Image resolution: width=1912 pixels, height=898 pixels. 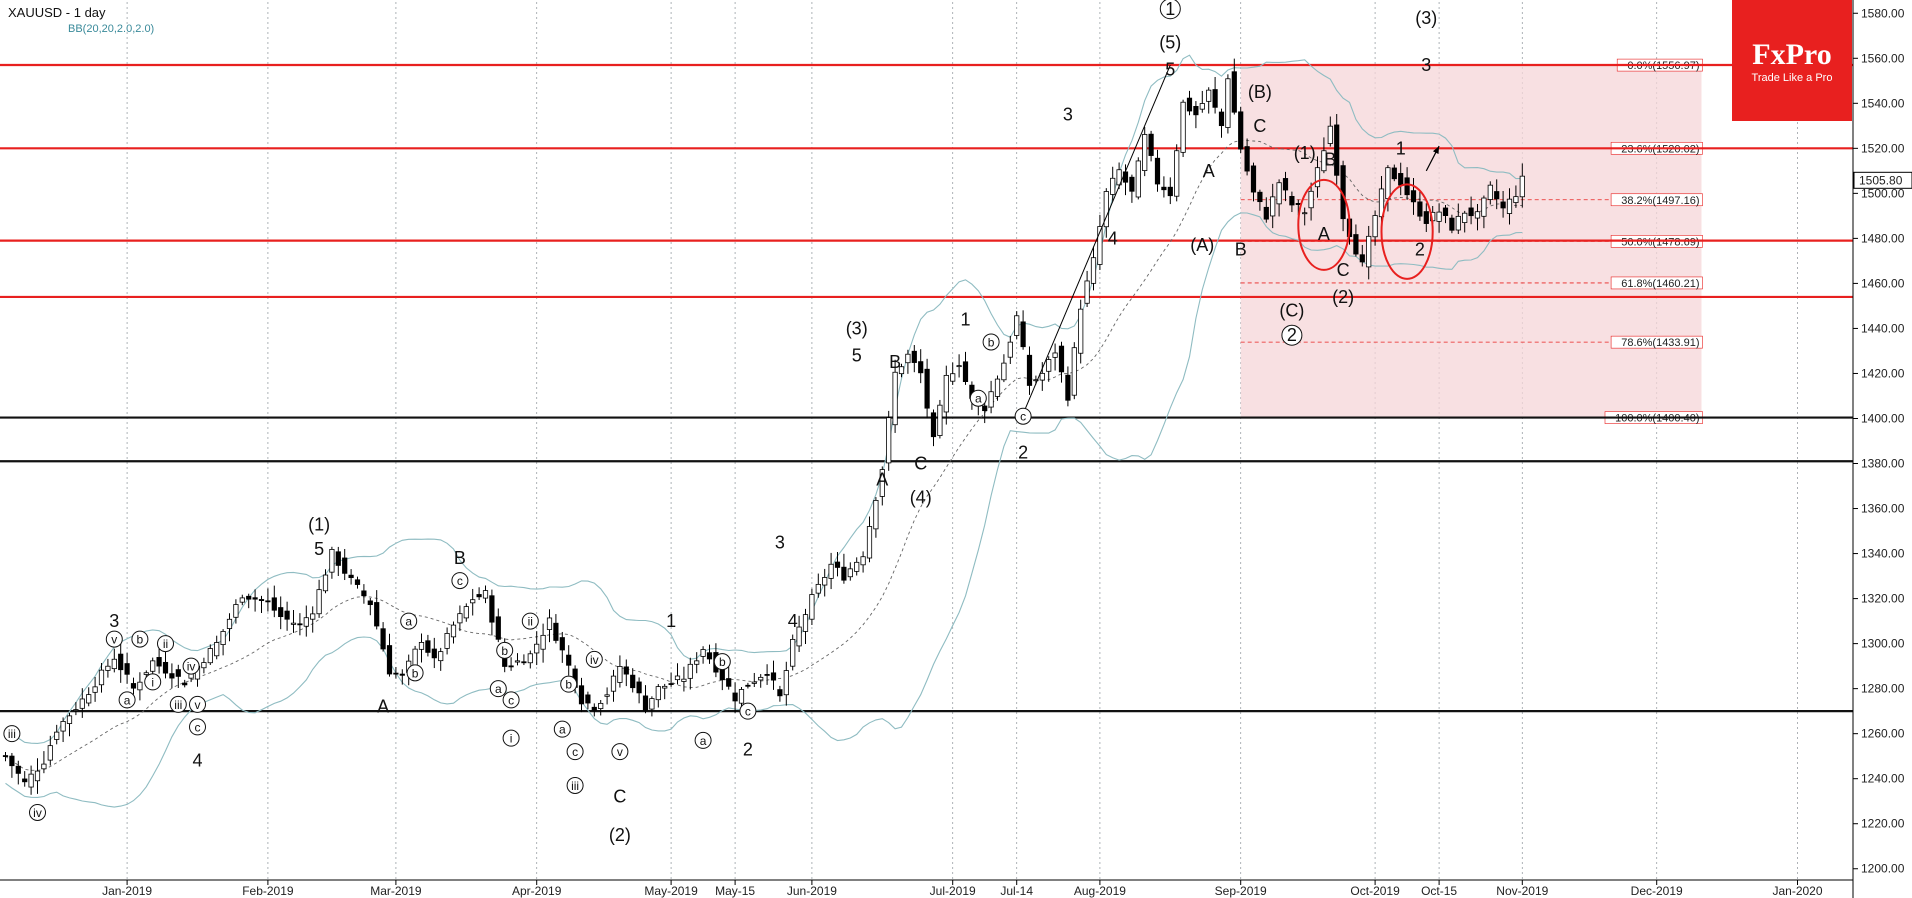 I want to click on wave-label: 1, so click(x=1401, y=148).